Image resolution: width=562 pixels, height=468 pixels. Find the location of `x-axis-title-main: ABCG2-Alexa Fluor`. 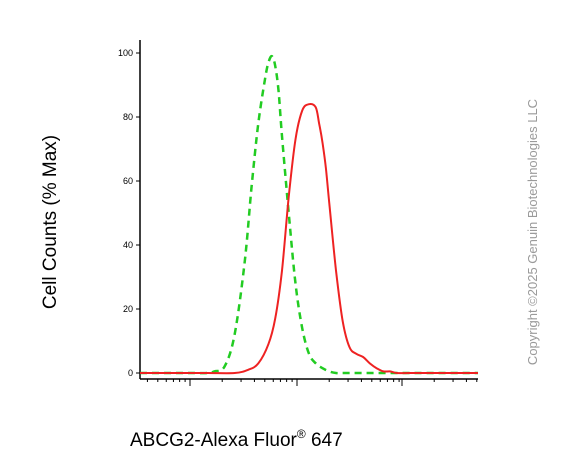

x-axis-title-main: ABCG2-Alexa Fluor is located at coordinates (214, 440).